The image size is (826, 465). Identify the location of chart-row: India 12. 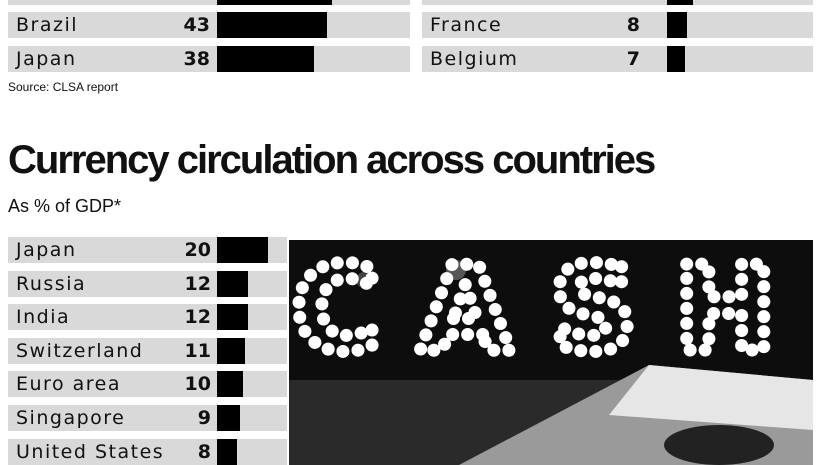
(147, 317).